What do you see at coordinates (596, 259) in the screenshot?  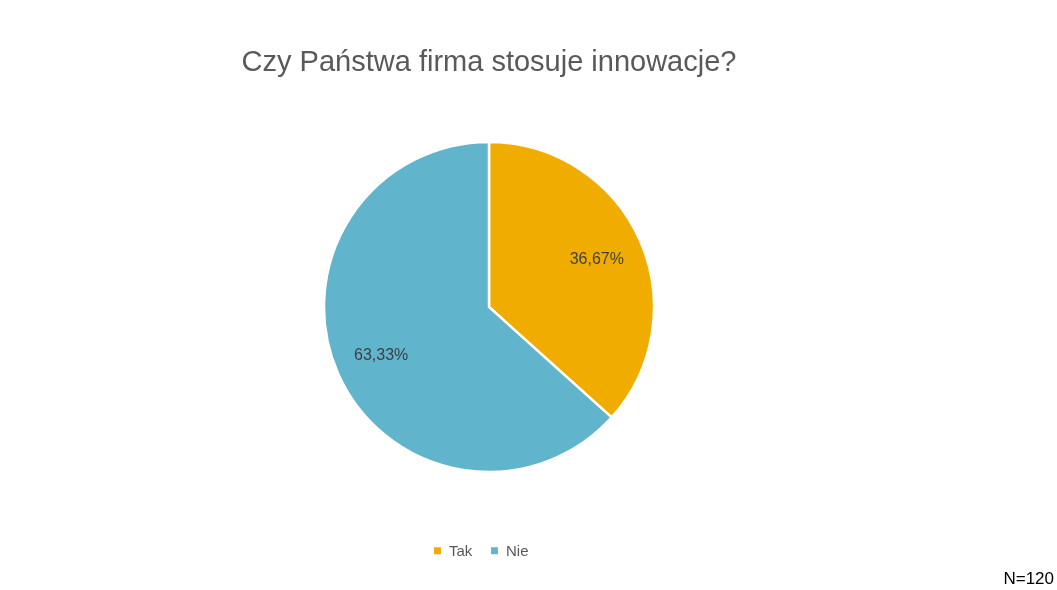 I see `data-label: 36,67%` at bounding box center [596, 259].